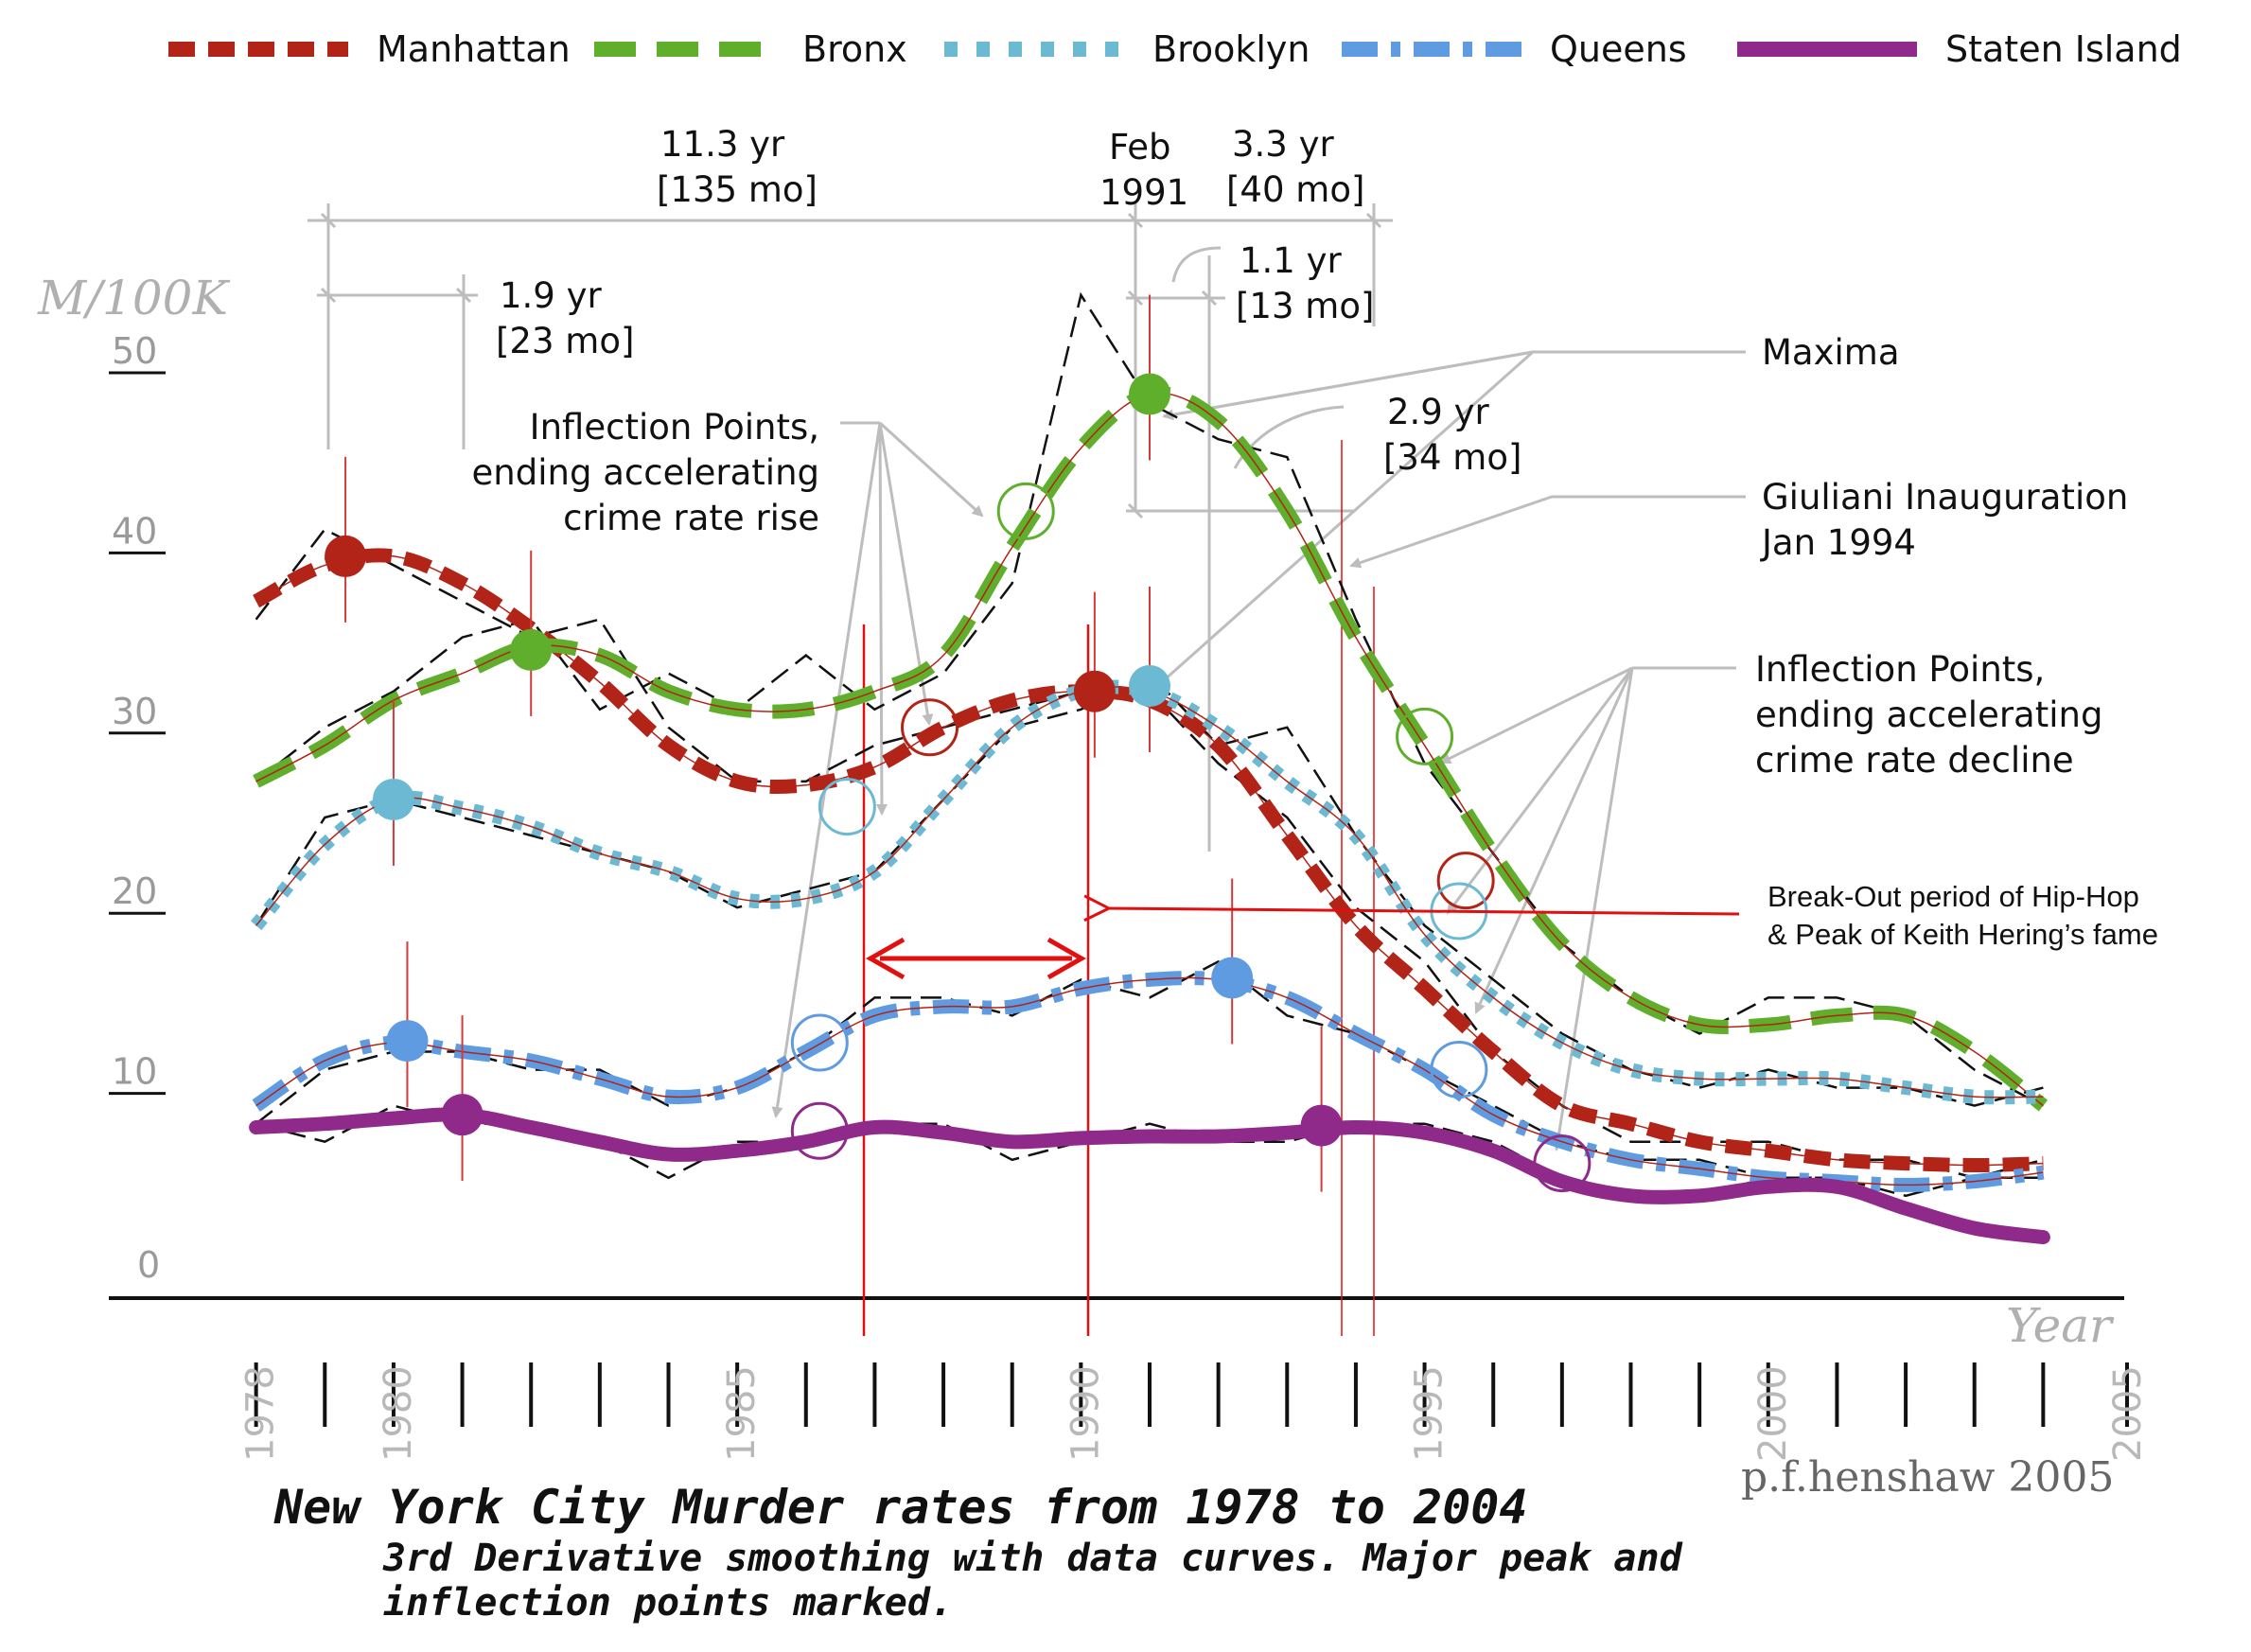 The height and width of the screenshot is (1652, 2251). What do you see at coordinates (855, 49) in the screenshot?
I see `legend-label: Bronx` at bounding box center [855, 49].